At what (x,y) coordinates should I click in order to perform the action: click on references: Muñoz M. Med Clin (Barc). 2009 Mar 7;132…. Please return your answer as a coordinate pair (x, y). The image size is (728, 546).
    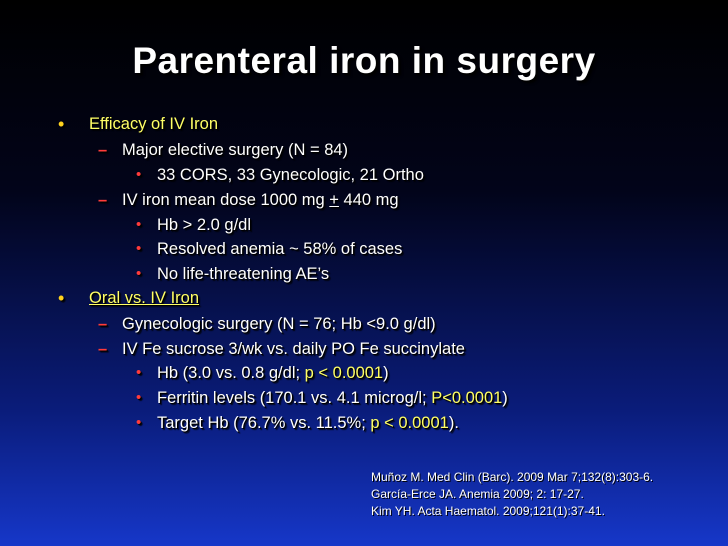
    Looking at the image, I should click on (512, 494).